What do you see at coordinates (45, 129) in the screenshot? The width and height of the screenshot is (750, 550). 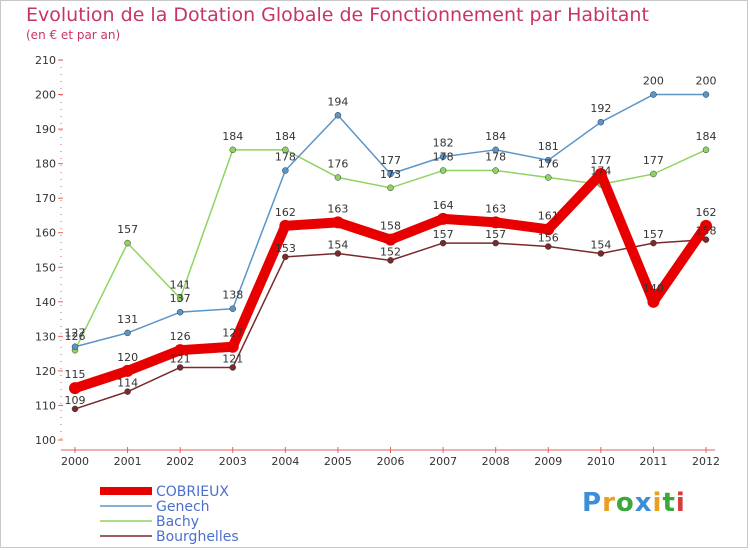 I see `y-tick-label: 190` at bounding box center [45, 129].